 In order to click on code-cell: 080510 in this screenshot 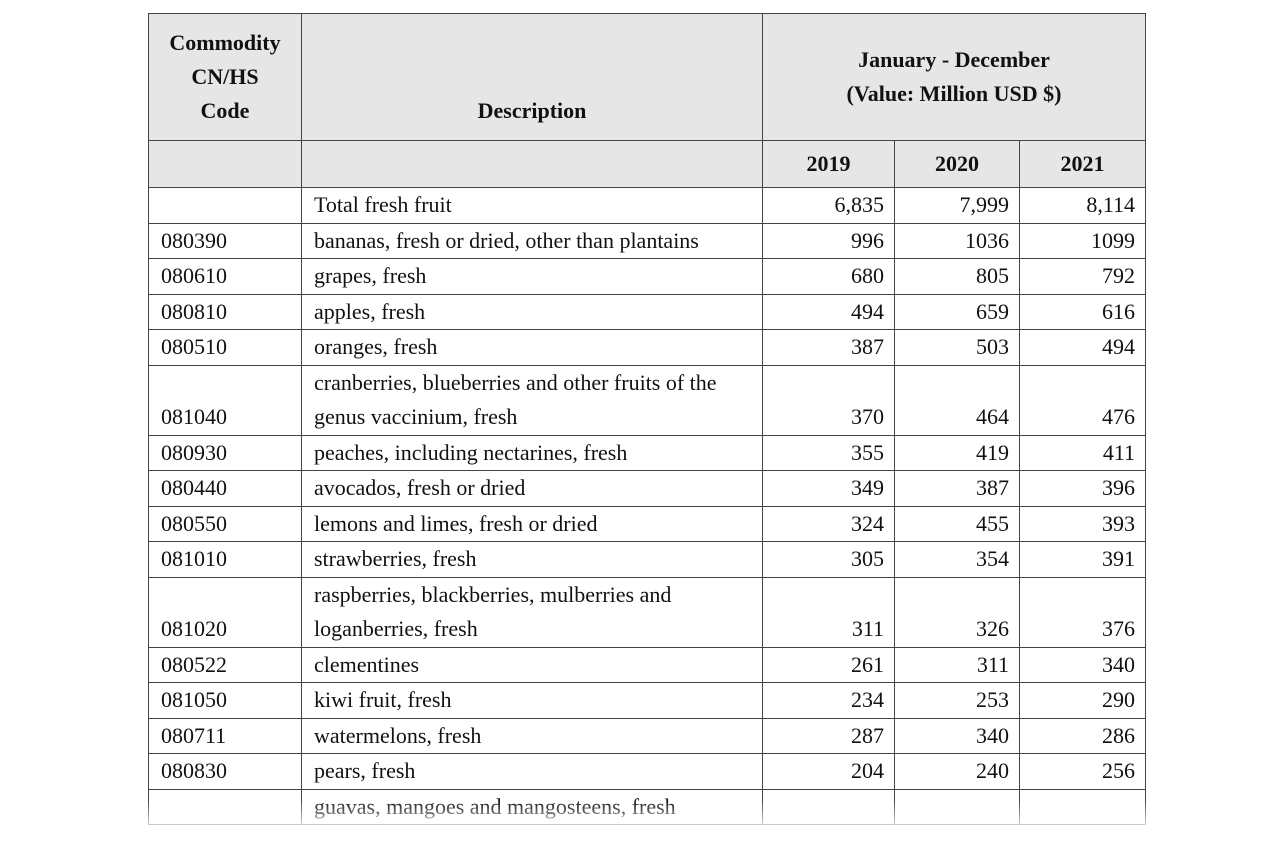, I will do `click(225, 347)`.